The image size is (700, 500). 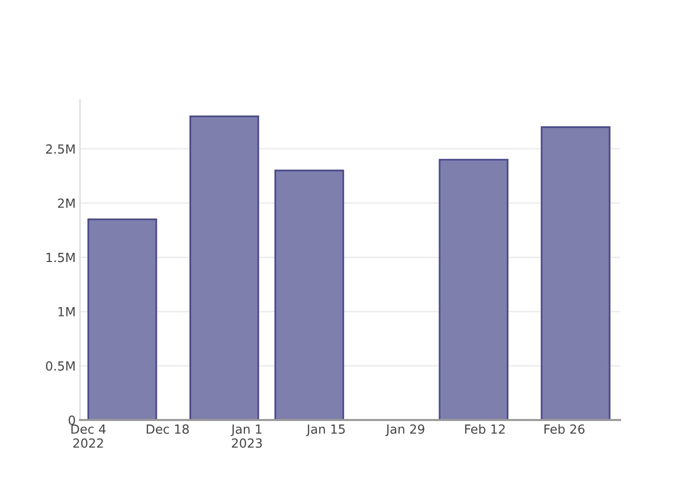 I want to click on x-tick-label: Jan 15, so click(x=325, y=430).